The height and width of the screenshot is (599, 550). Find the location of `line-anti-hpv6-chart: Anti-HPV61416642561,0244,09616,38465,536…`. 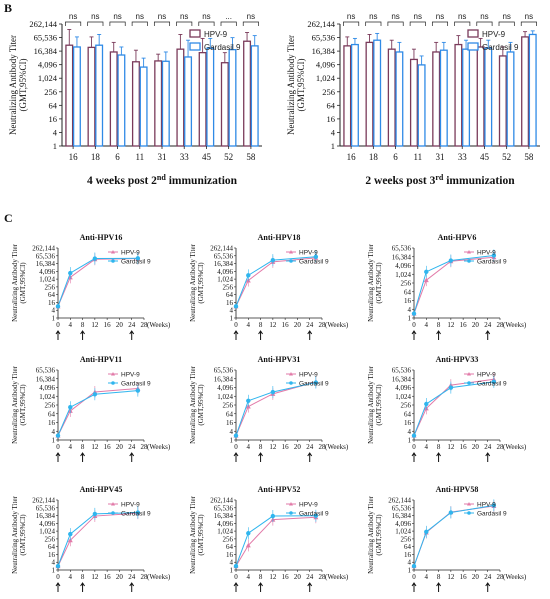

line-anti-hpv6-chart: Anti-HPV61416642561,0244,09616,38465,536… is located at coordinates (447, 286).